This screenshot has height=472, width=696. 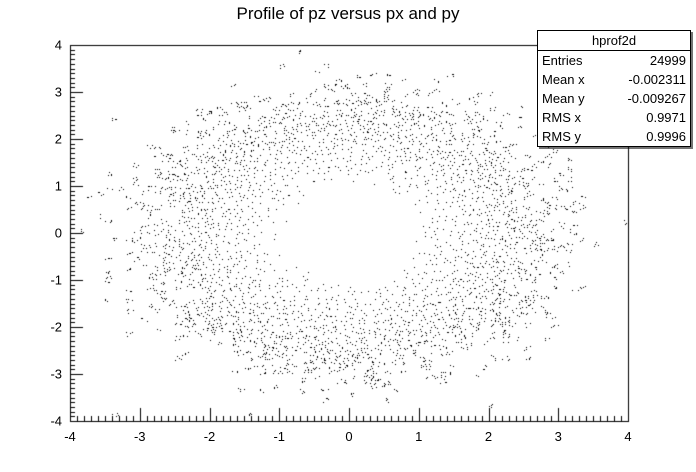 What do you see at coordinates (614, 98) in the screenshot?
I see `stats-row-mean-y: Mean y -0.009267` at bounding box center [614, 98].